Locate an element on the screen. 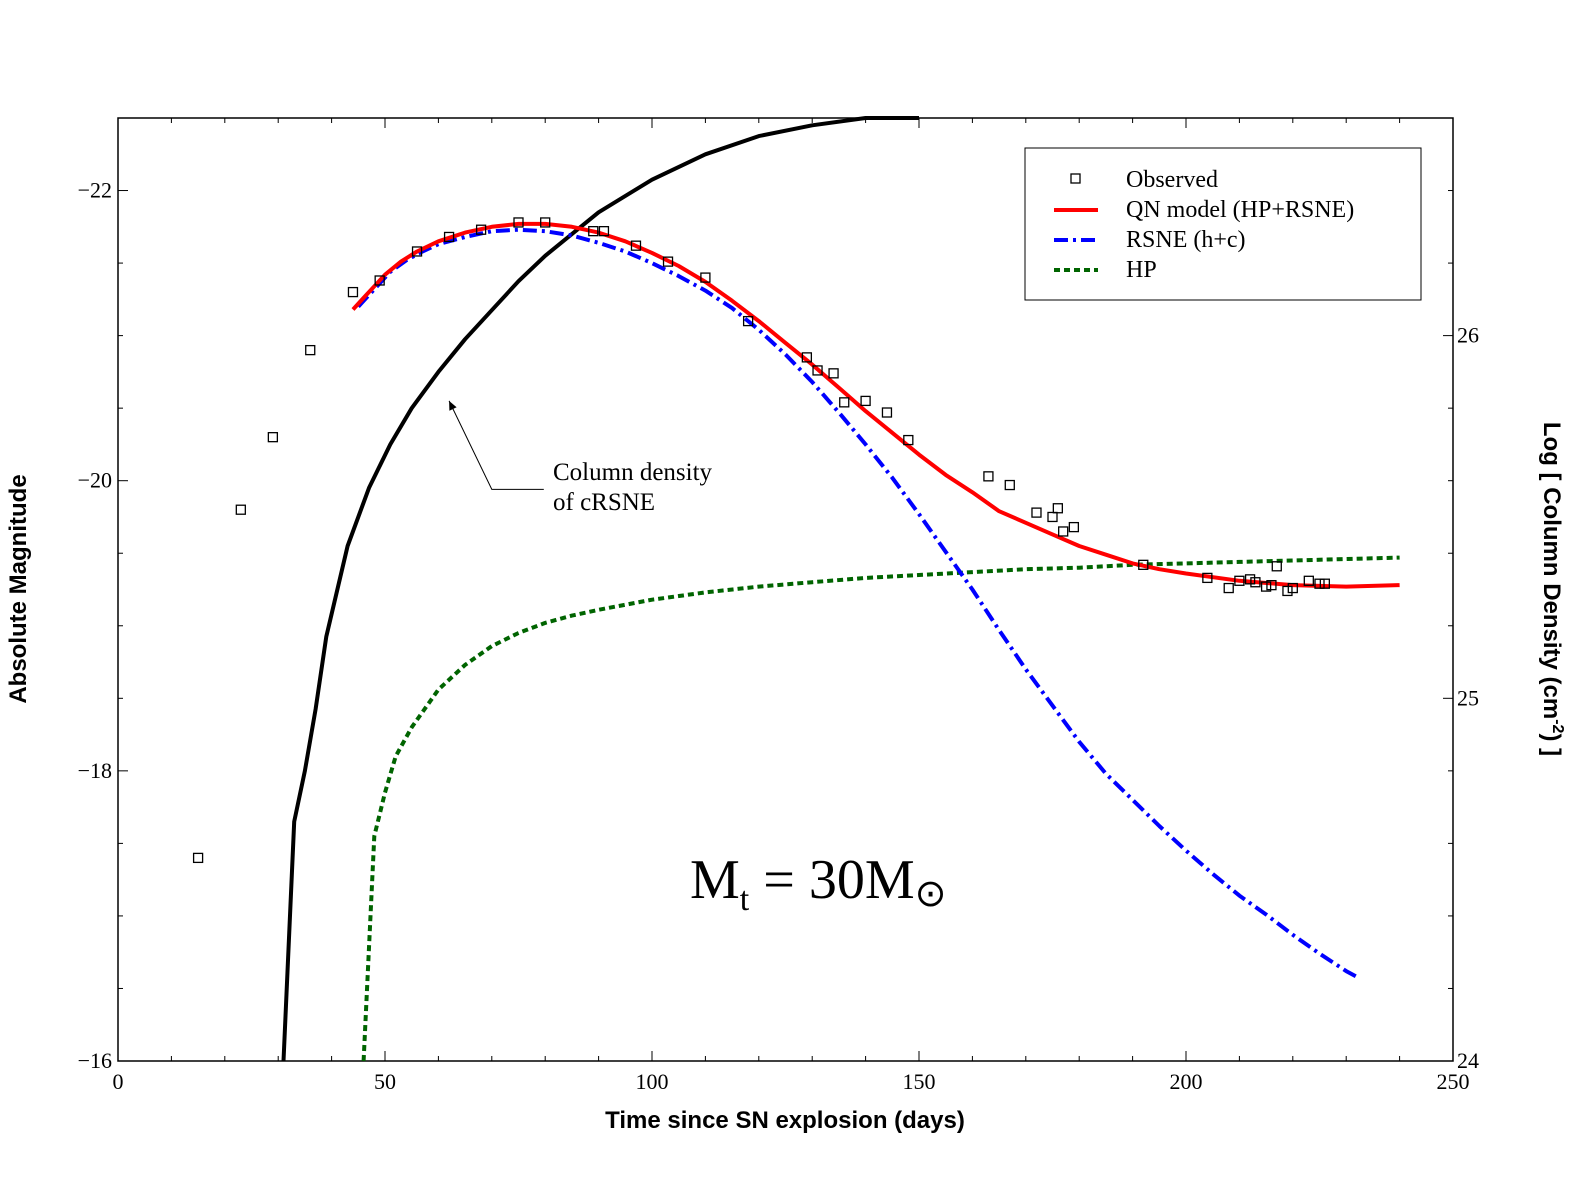 The height and width of the screenshot is (1185, 1579). annotation: Column density of cRSNE is located at coordinates (580, 458).